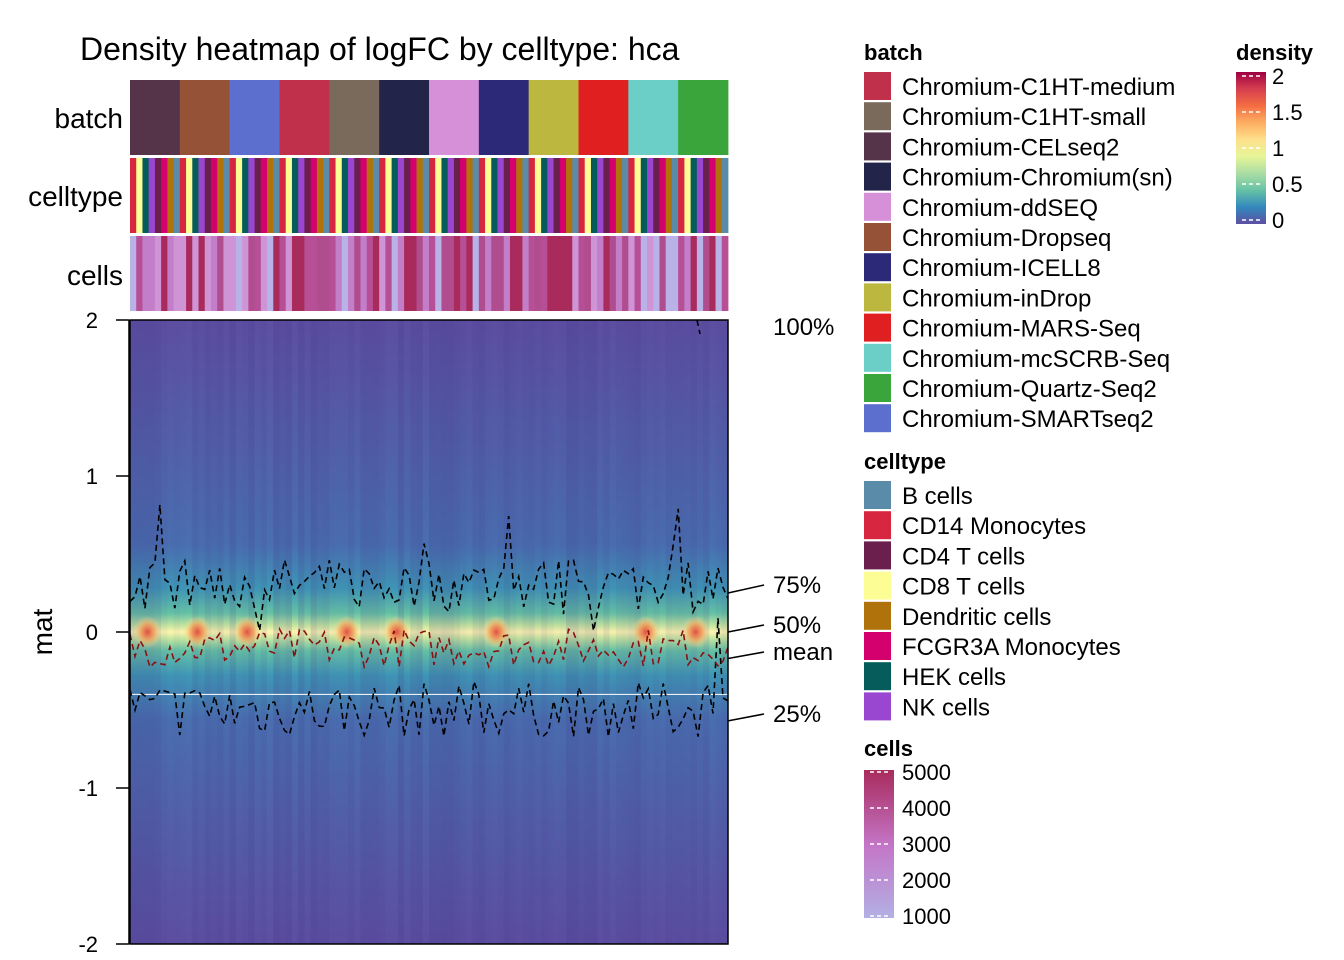 The height and width of the screenshot is (960, 1344). I want to click on legend-label: Chromium-ICELL8, so click(1001, 268).